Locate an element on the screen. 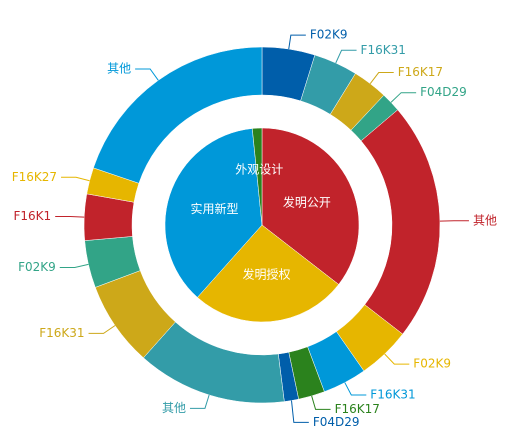 The height and width of the screenshot is (443, 509). inner-label: 实用新型 is located at coordinates (214, 208).